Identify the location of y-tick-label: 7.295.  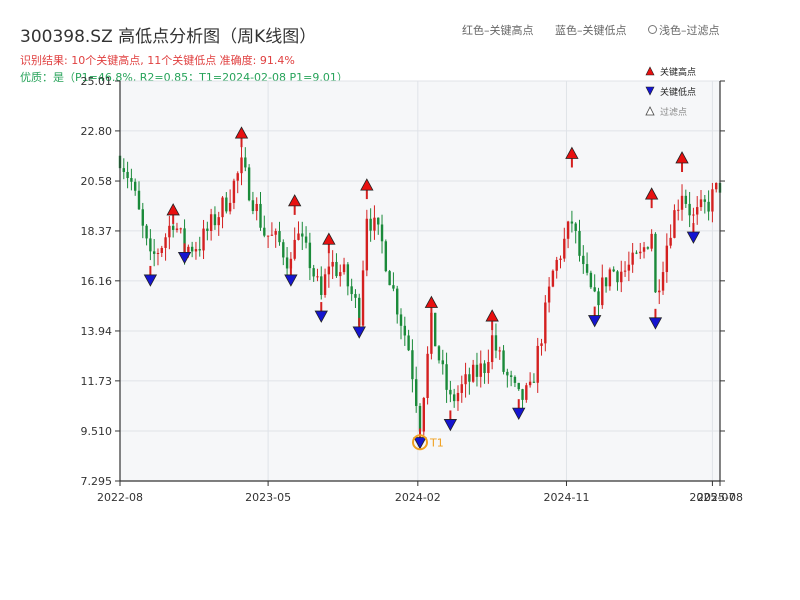
(97, 481).